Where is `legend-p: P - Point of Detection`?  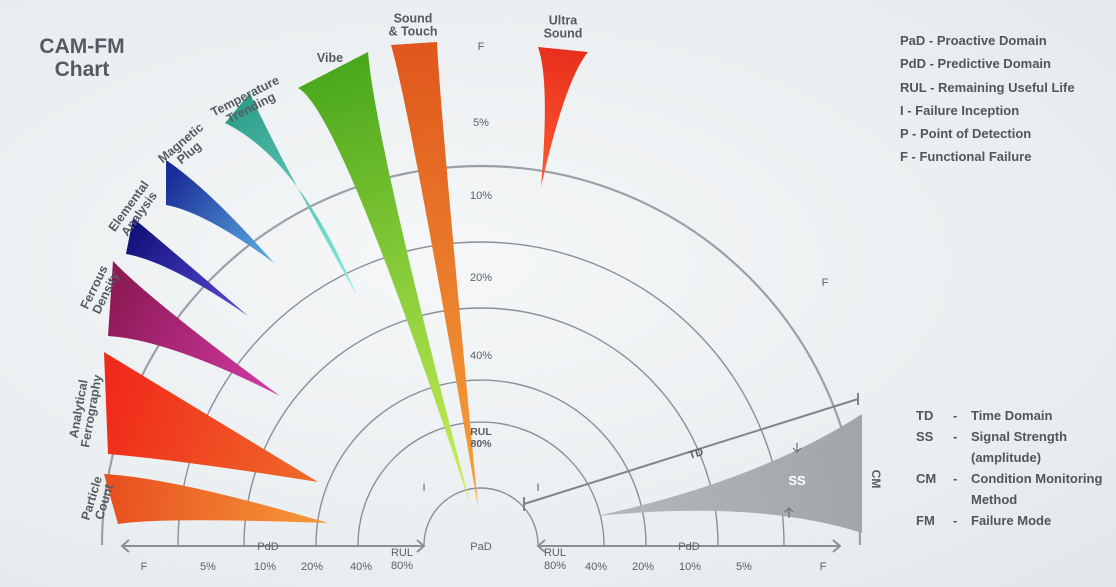
legend-p: P - Point of Detection is located at coordinates (966, 134).